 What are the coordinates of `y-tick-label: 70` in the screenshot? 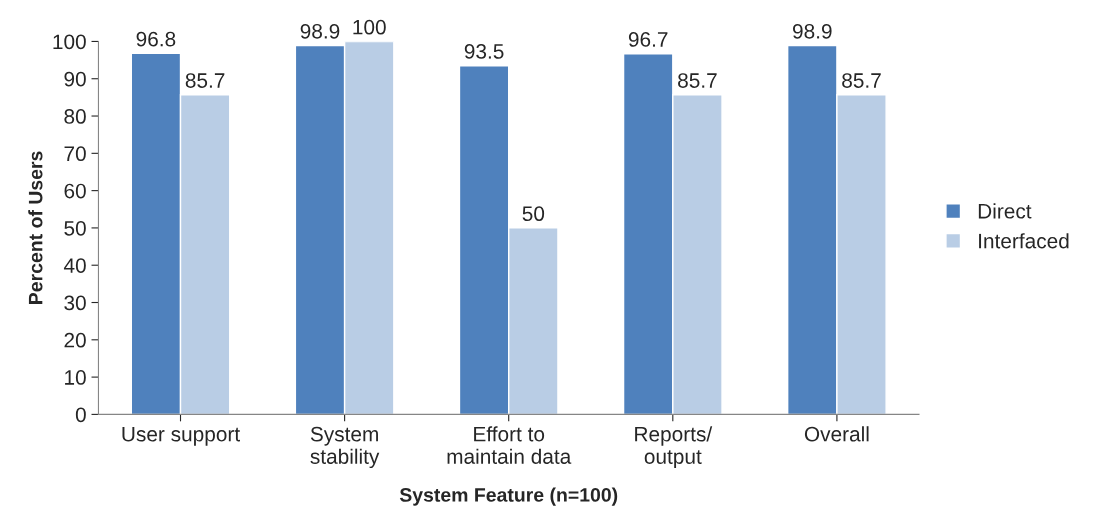 It's located at (75, 154).